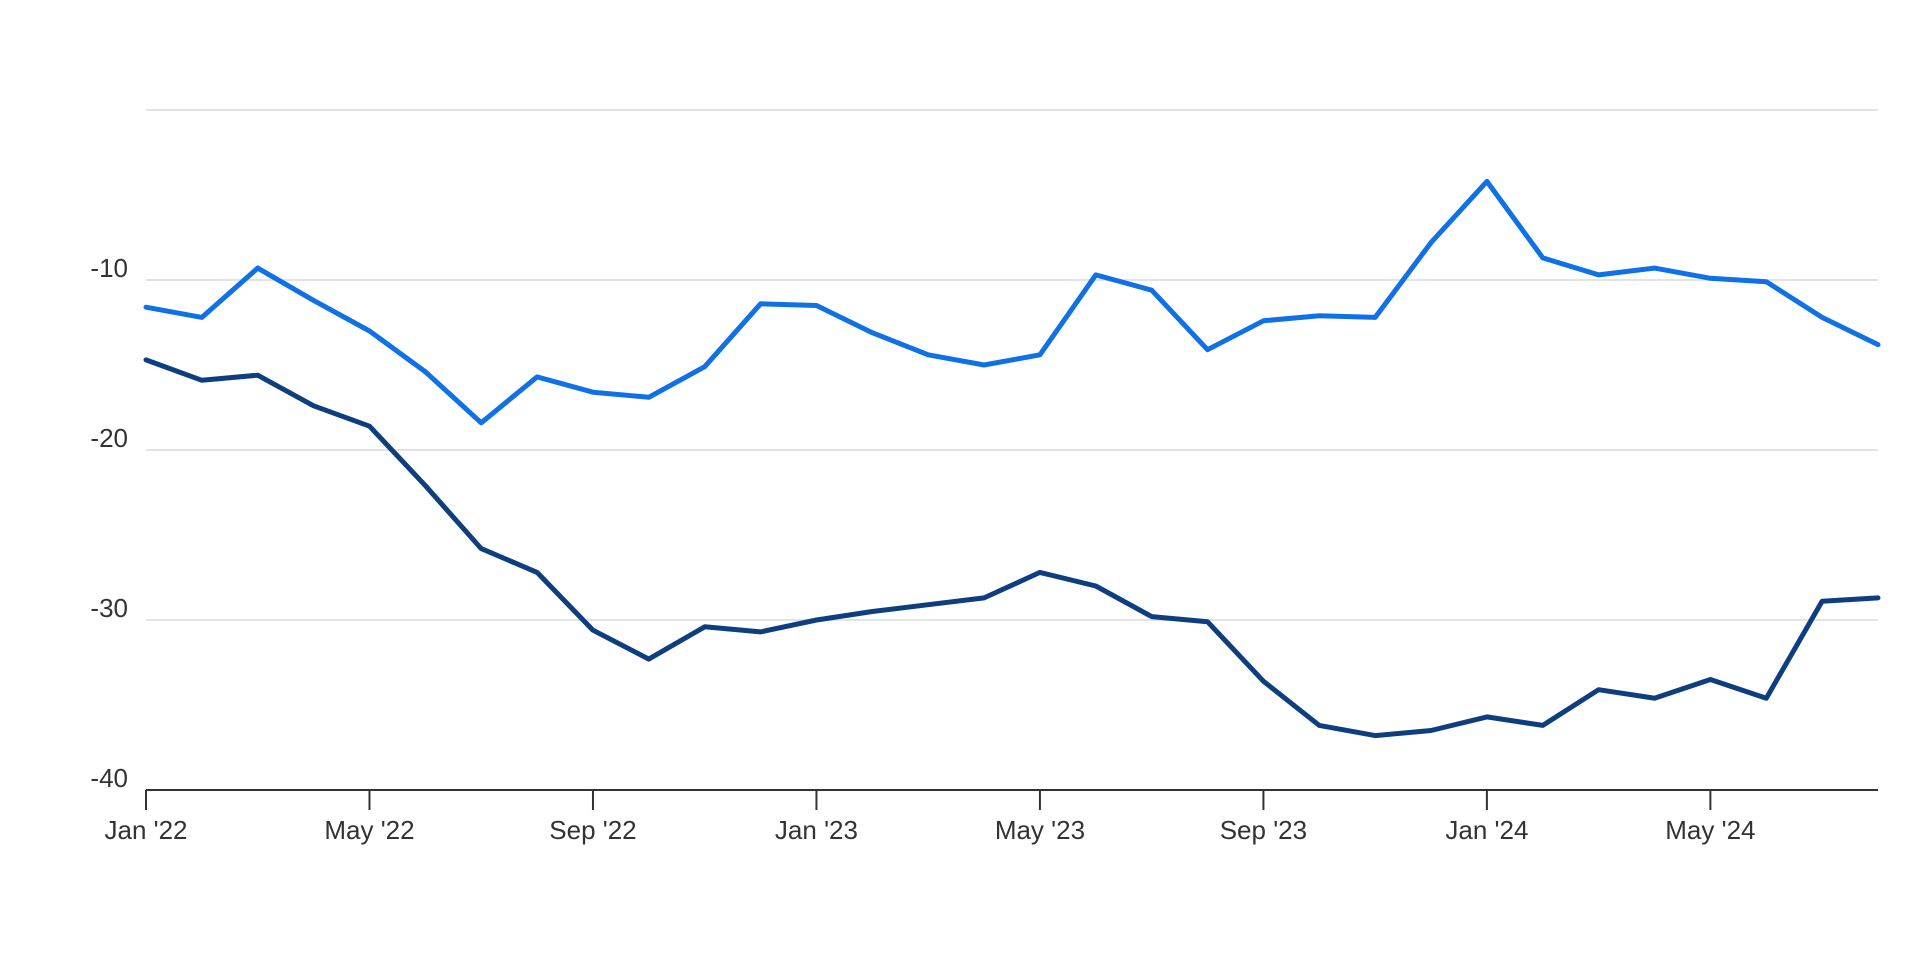 The height and width of the screenshot is (960, 1920). What do you see at coordinates (109, 608) in the screenshot?
I see `y-tick-label: -30` at bounding box center [109, 608].